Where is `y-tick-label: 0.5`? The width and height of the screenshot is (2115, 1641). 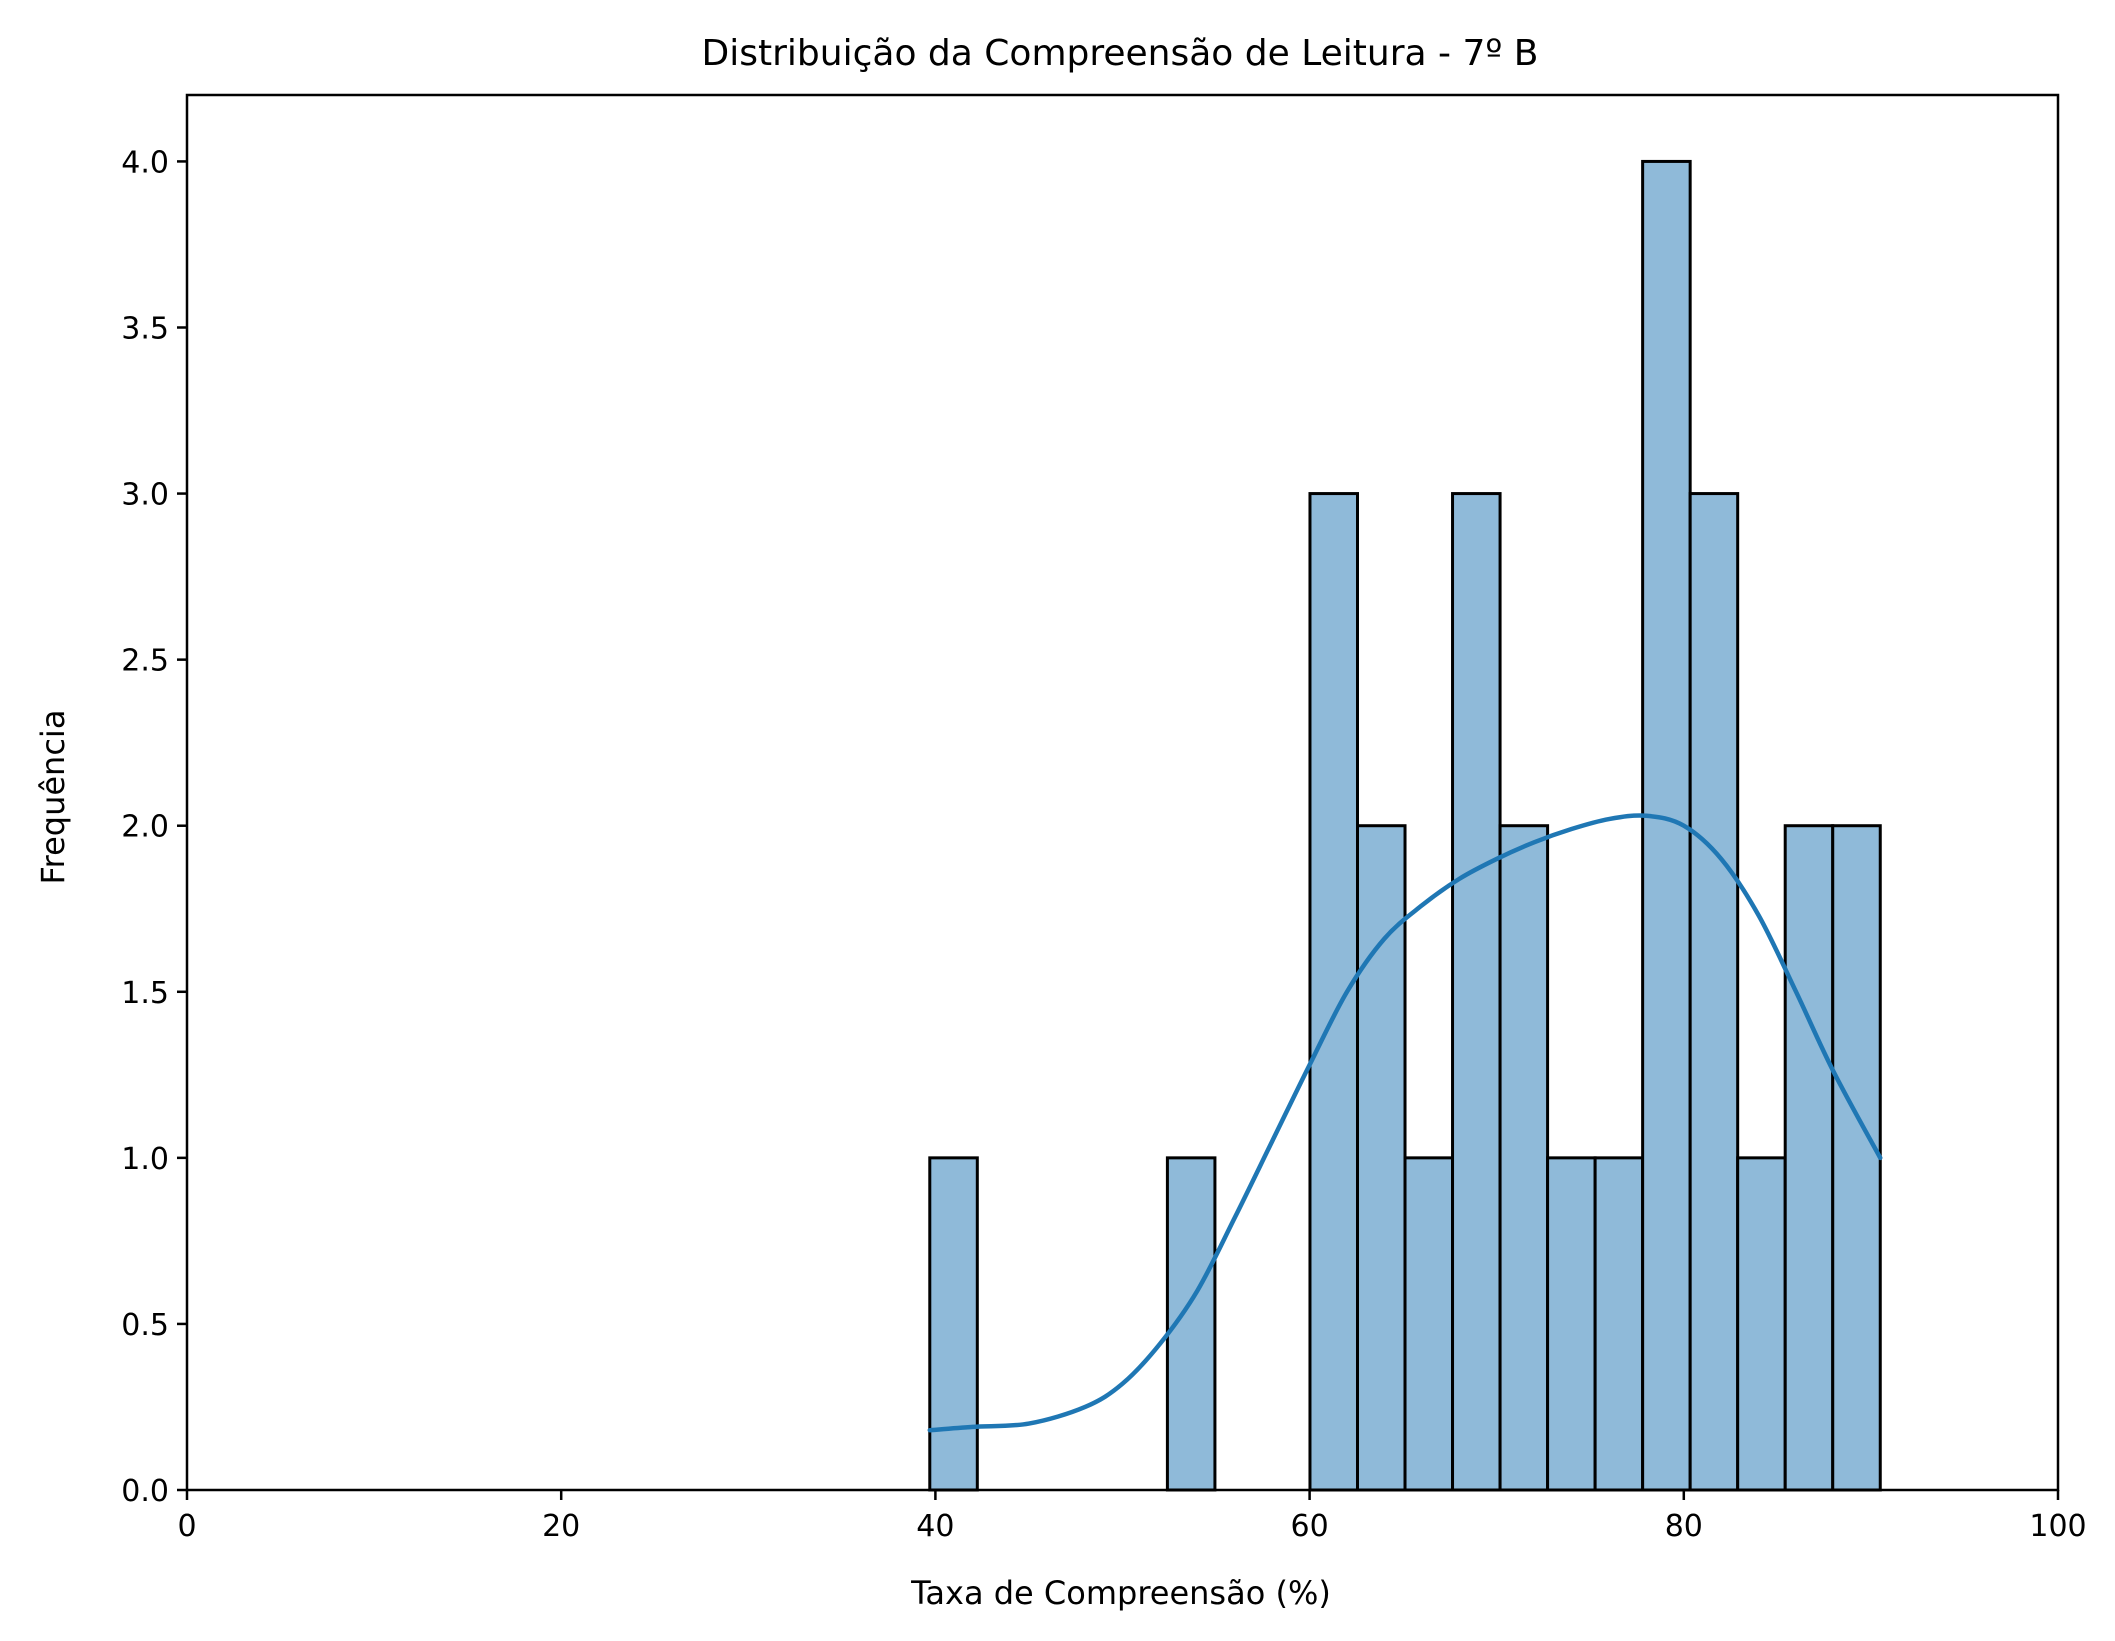 y-tick-label: 0.5 is located at coordinates (145, 1325).